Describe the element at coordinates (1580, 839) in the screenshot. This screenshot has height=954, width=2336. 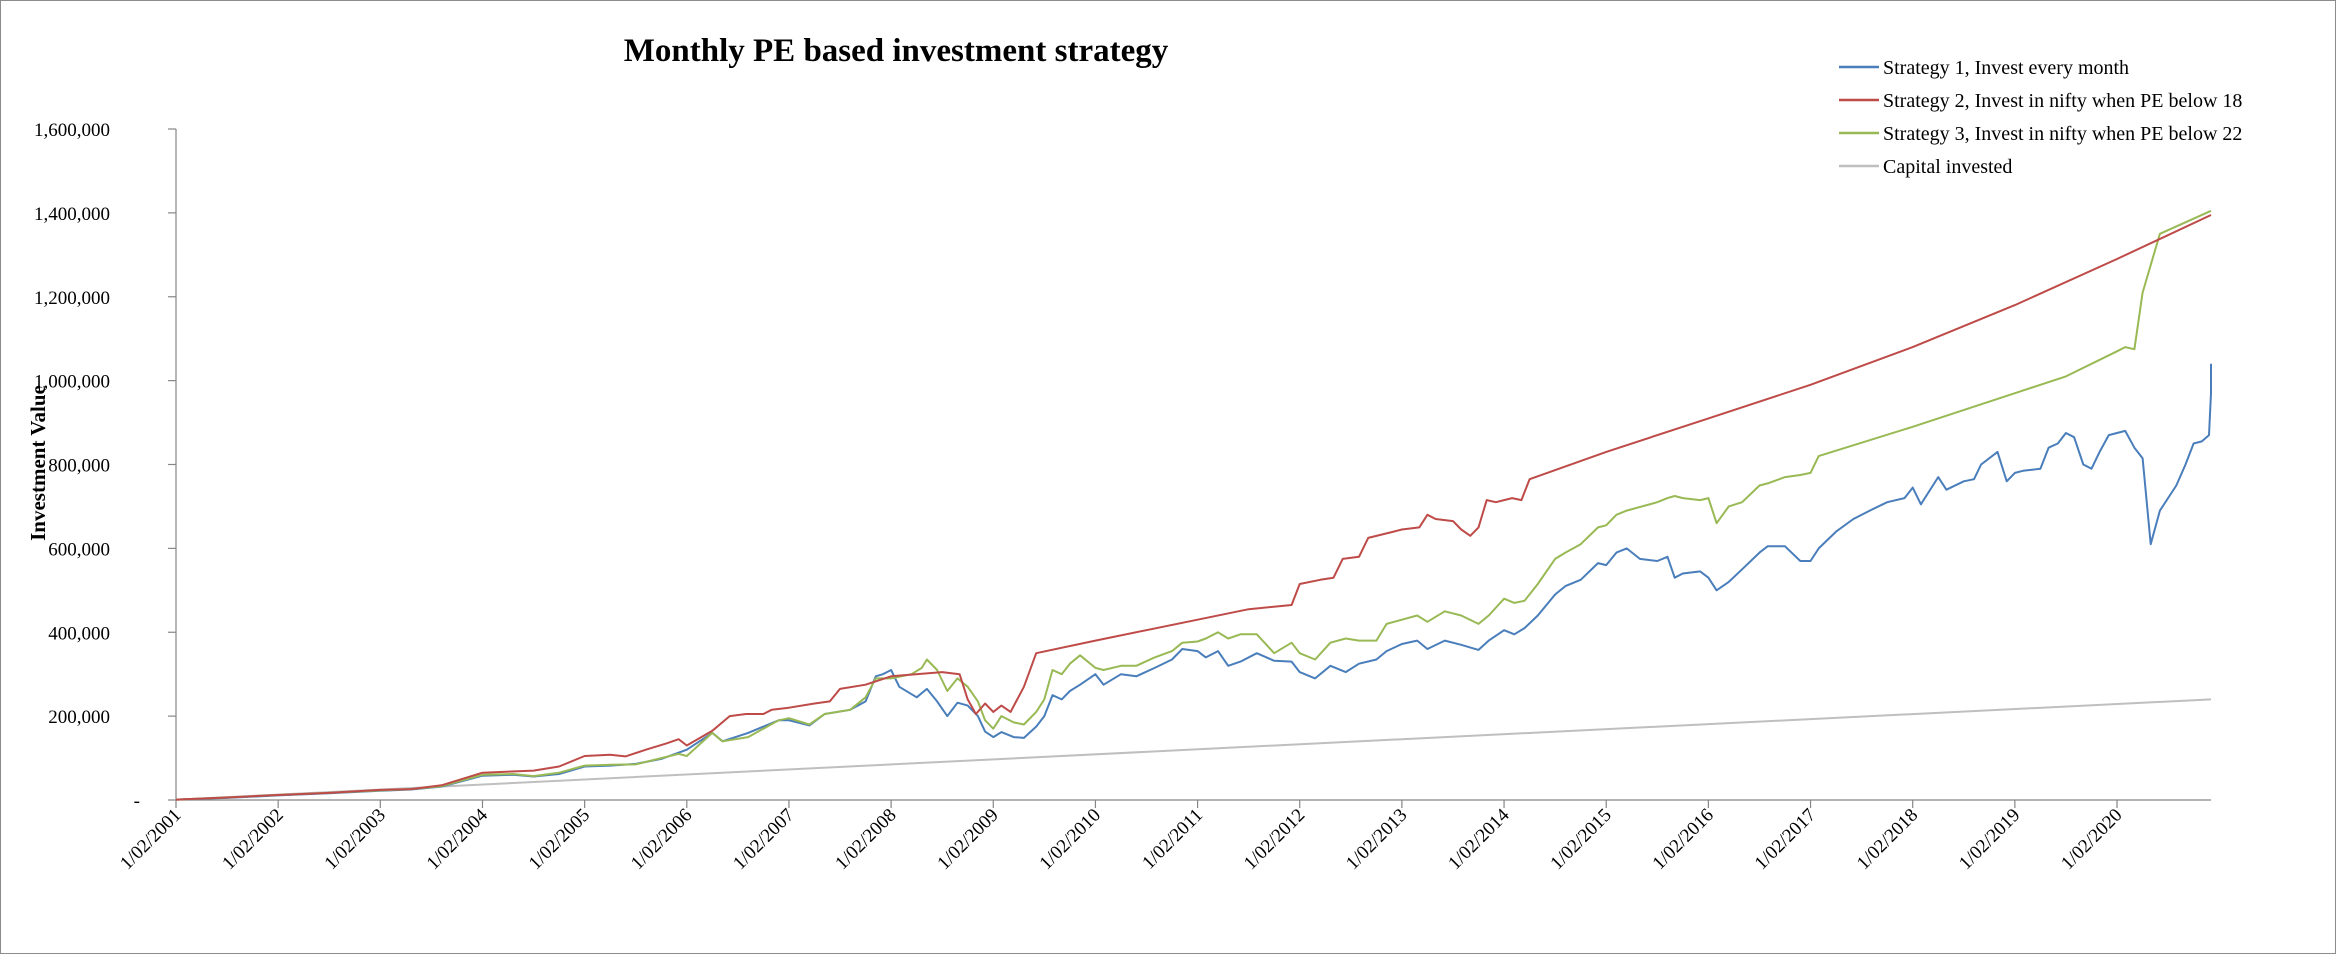
I see `x-tick-label: 1/02/2015` at that location.